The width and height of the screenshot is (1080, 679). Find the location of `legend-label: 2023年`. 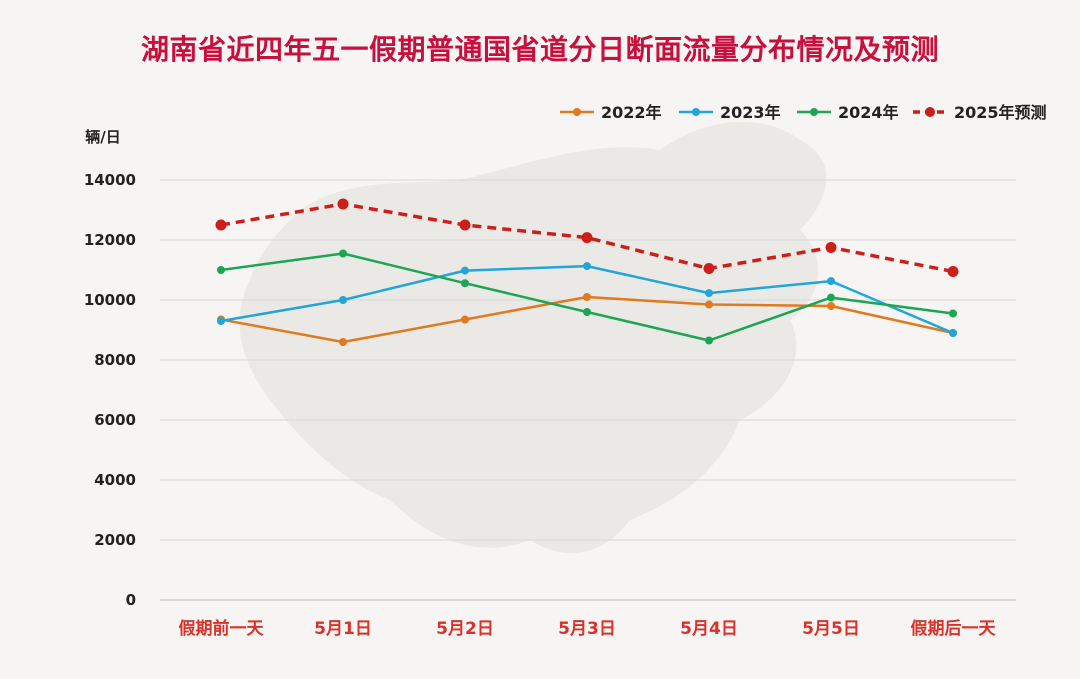

legend-label: 2023年 is located at coordinates (750, 112).